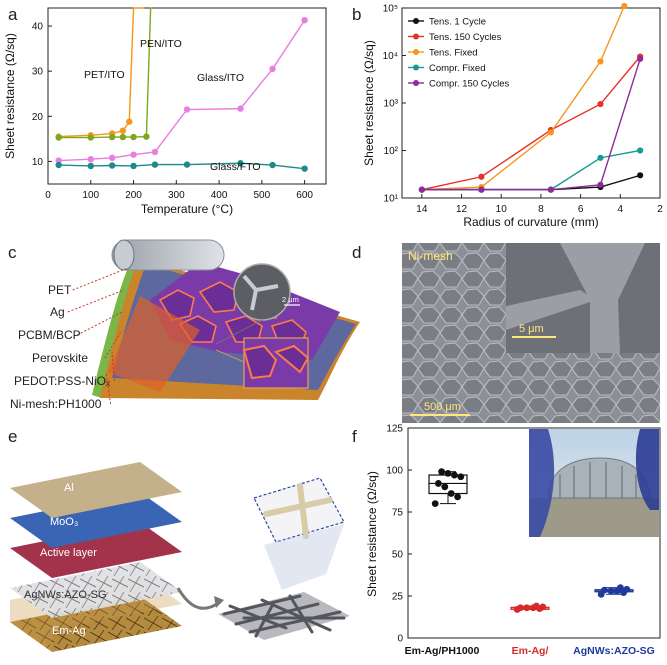 This screenshot has width=667, height=665. I want to click on y-tick-label-a: 10, so click(38, 162).